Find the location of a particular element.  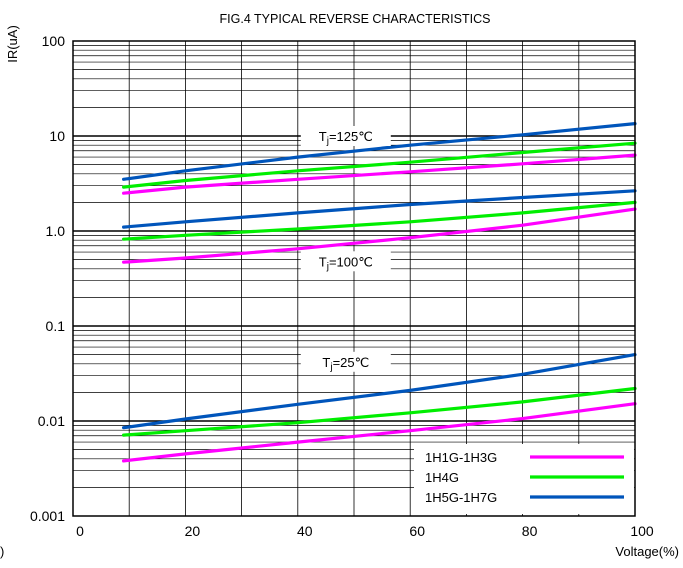

temperature-annotations: Tj=125℃ Tj=100℃ Tj=25℃ is located at coordinates (345, 249).